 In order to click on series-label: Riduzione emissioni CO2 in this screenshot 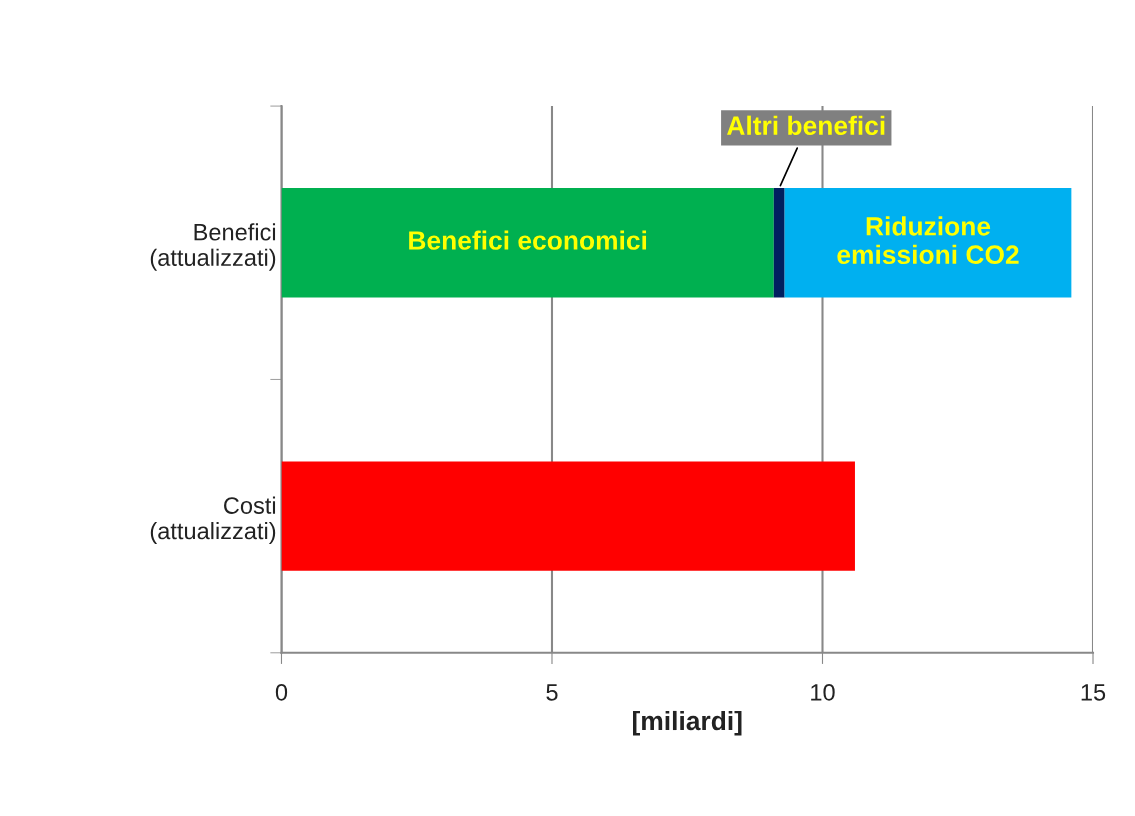, I will do `click(928, 240)`.